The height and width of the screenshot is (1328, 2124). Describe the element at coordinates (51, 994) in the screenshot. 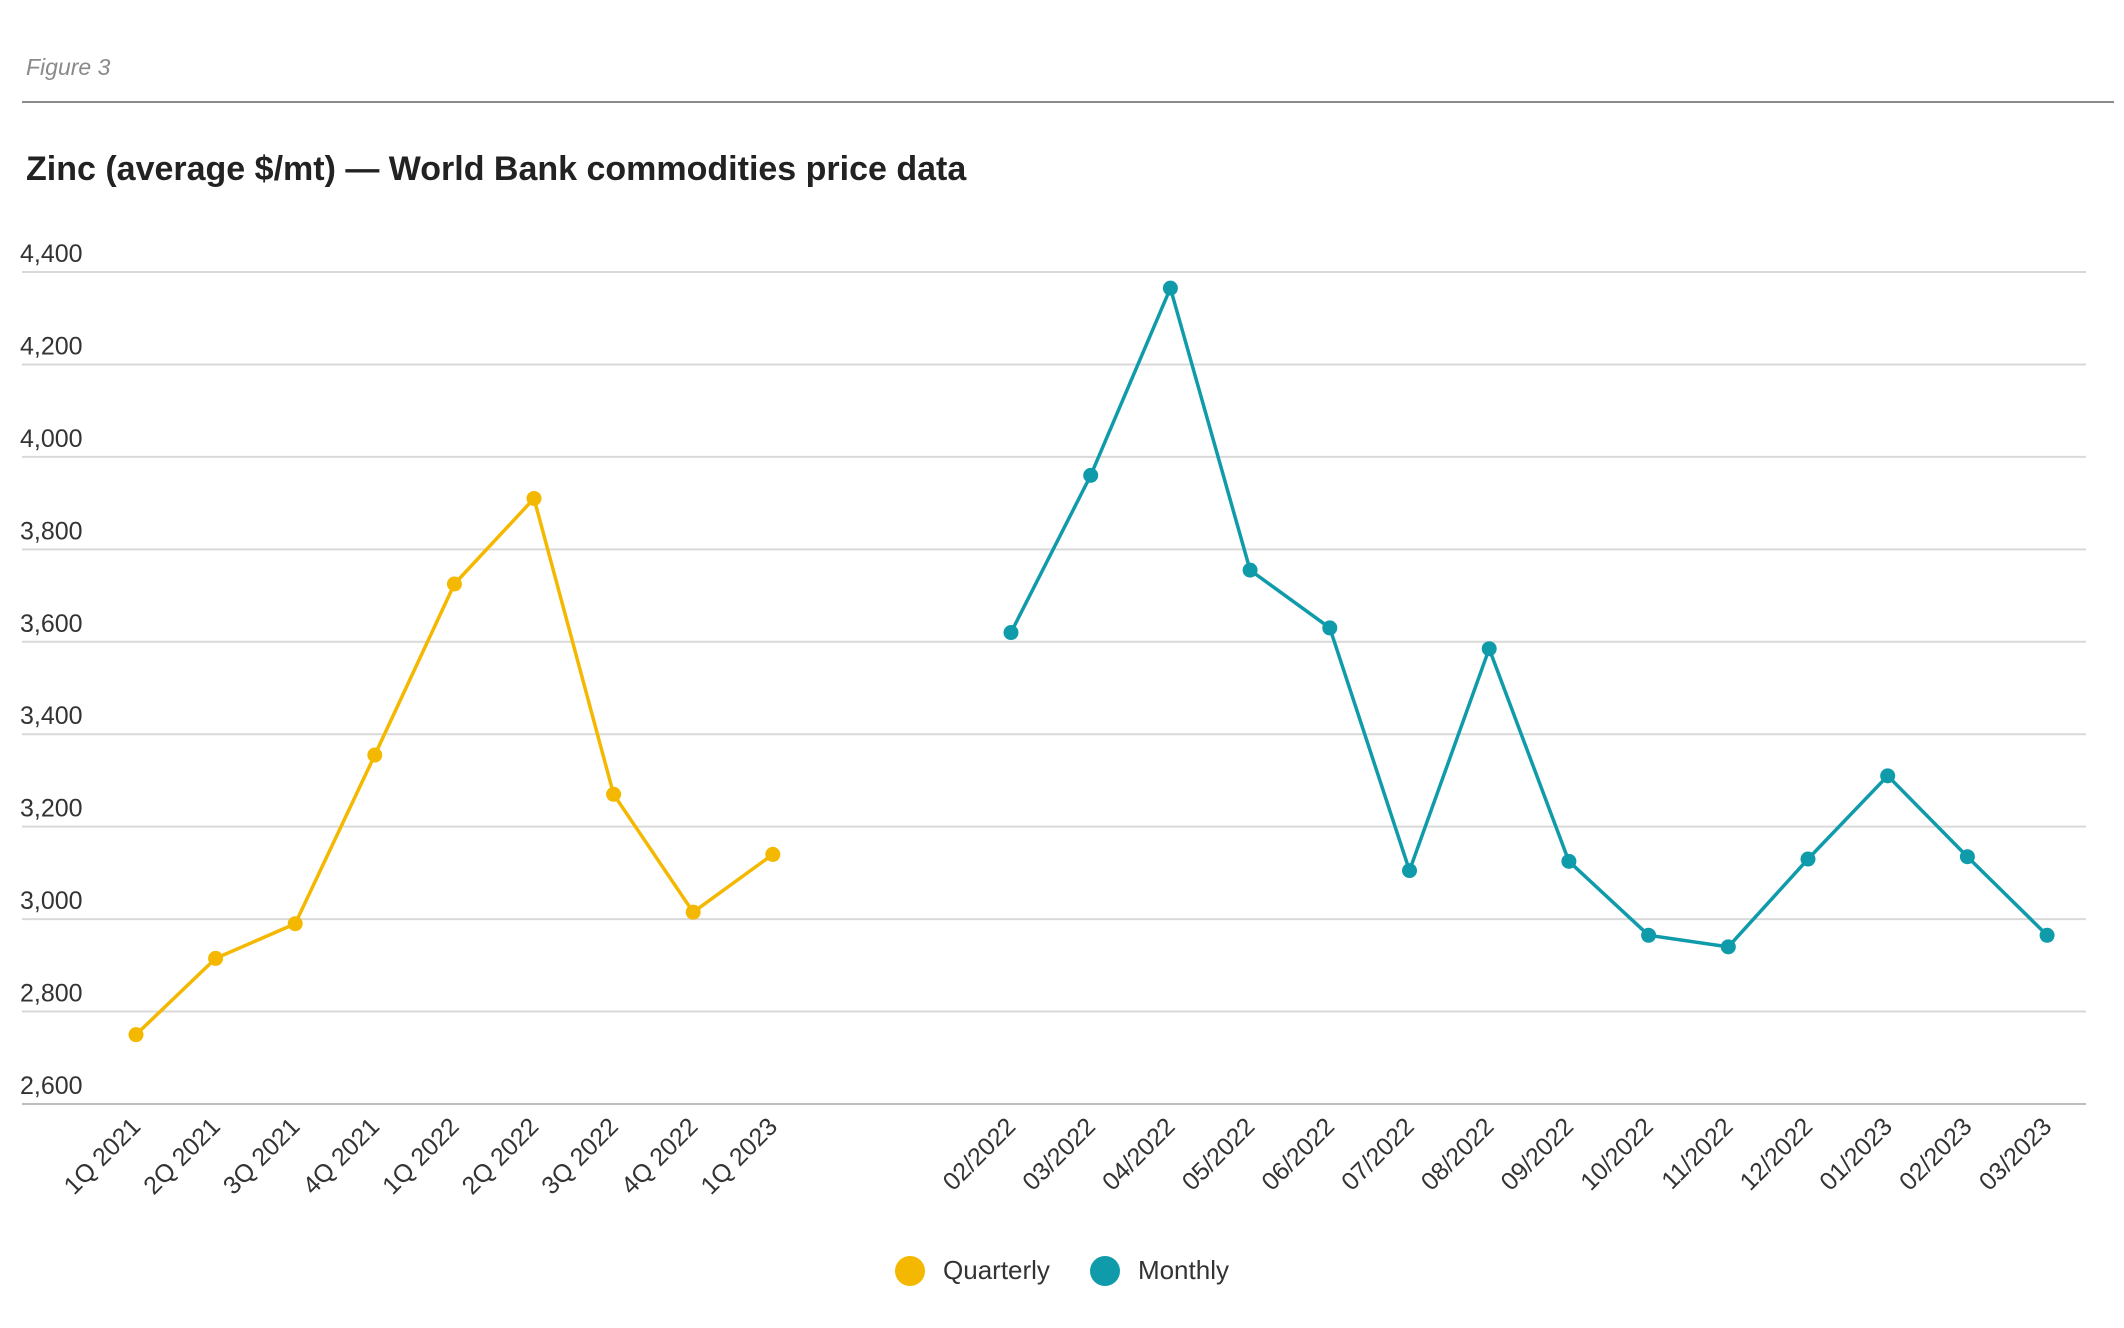

I see `y-tick-label: 2,800` at that location.